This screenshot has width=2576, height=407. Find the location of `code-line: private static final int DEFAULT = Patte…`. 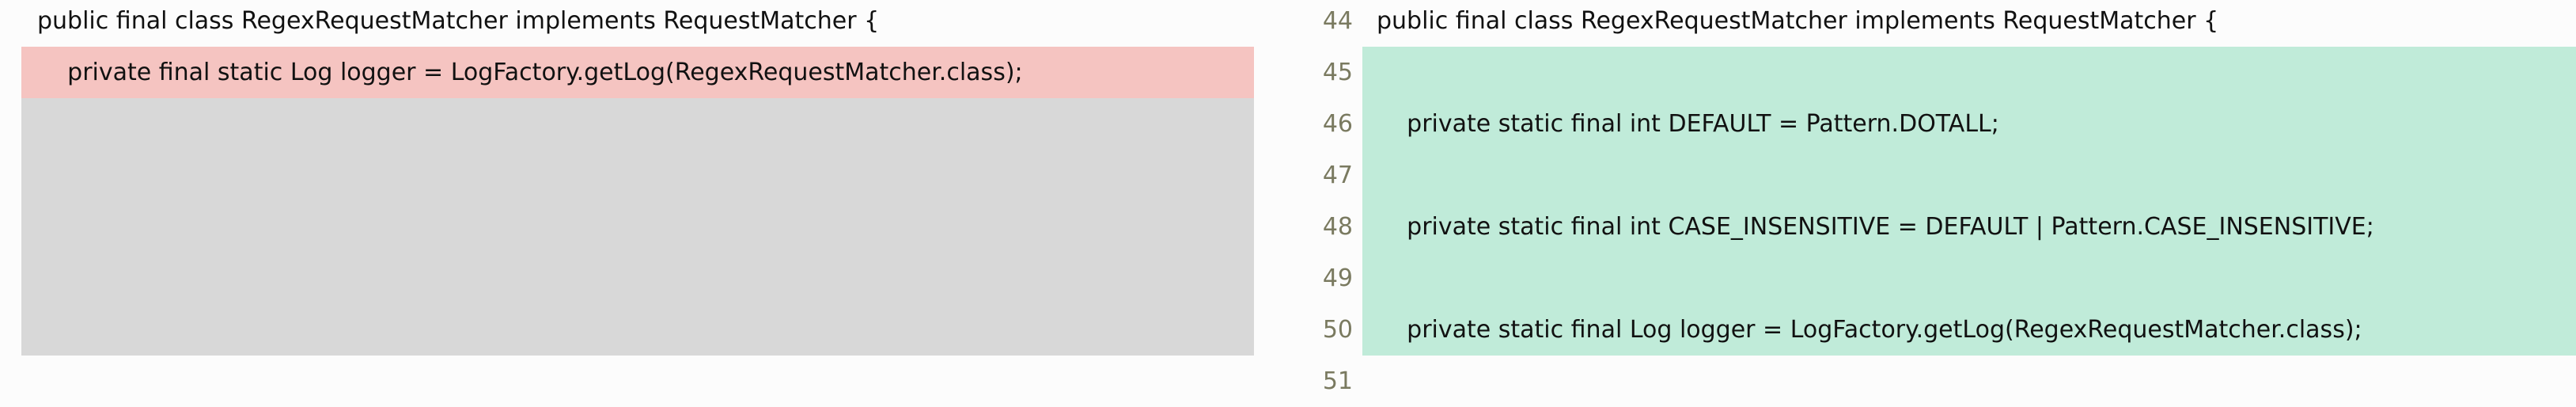

code-line: private static final int DEFAULT = Patte… is located at coordinates (1969, 124).